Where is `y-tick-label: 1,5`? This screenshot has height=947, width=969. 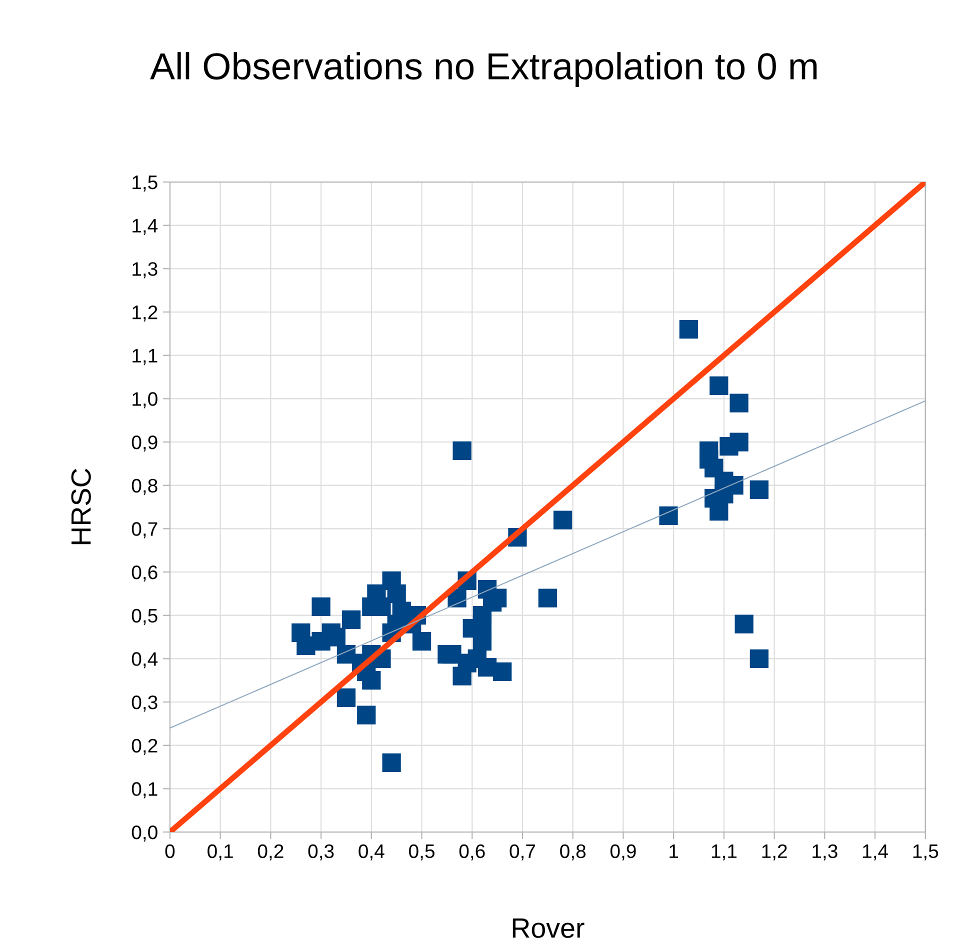 y-tick-label: 1,5 is located at coordinates (145, 184).